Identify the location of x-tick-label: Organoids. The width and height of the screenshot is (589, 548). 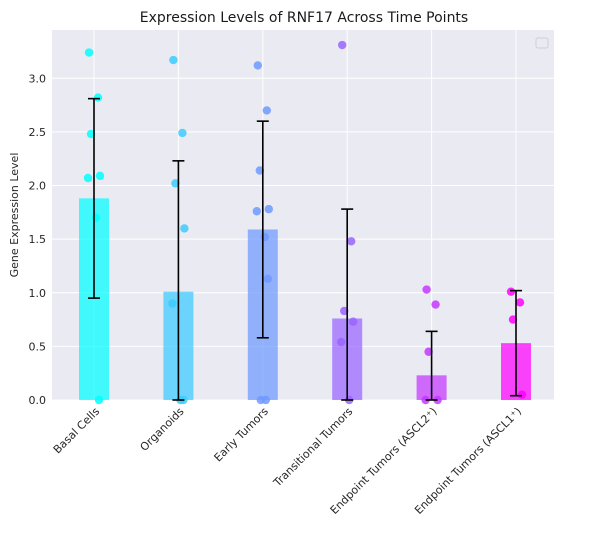
(162, 429).